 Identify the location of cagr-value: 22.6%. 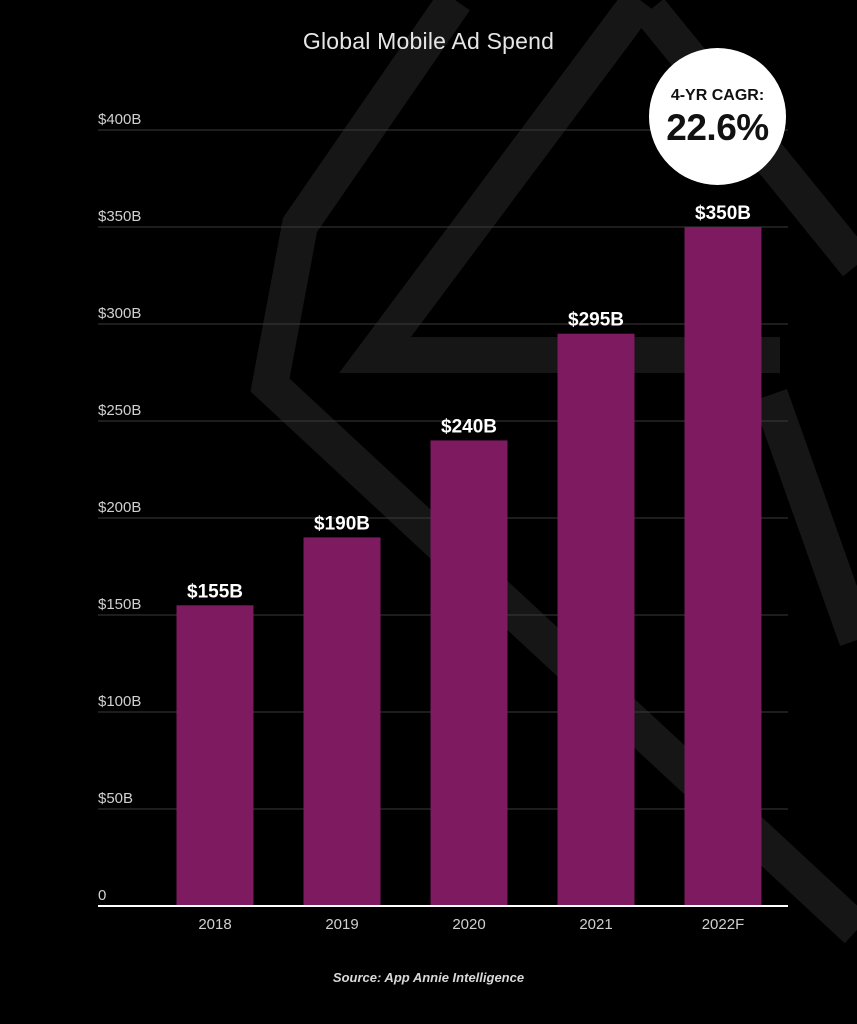
(717, 127).